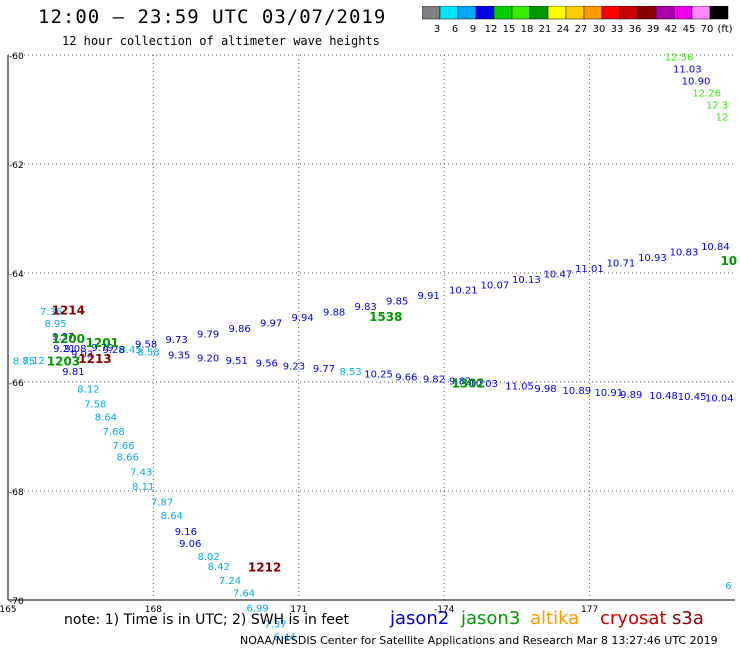  Describe the element at coordinates (16, 384) in the screenshot. I see `y-tick-label: -66` at that location.